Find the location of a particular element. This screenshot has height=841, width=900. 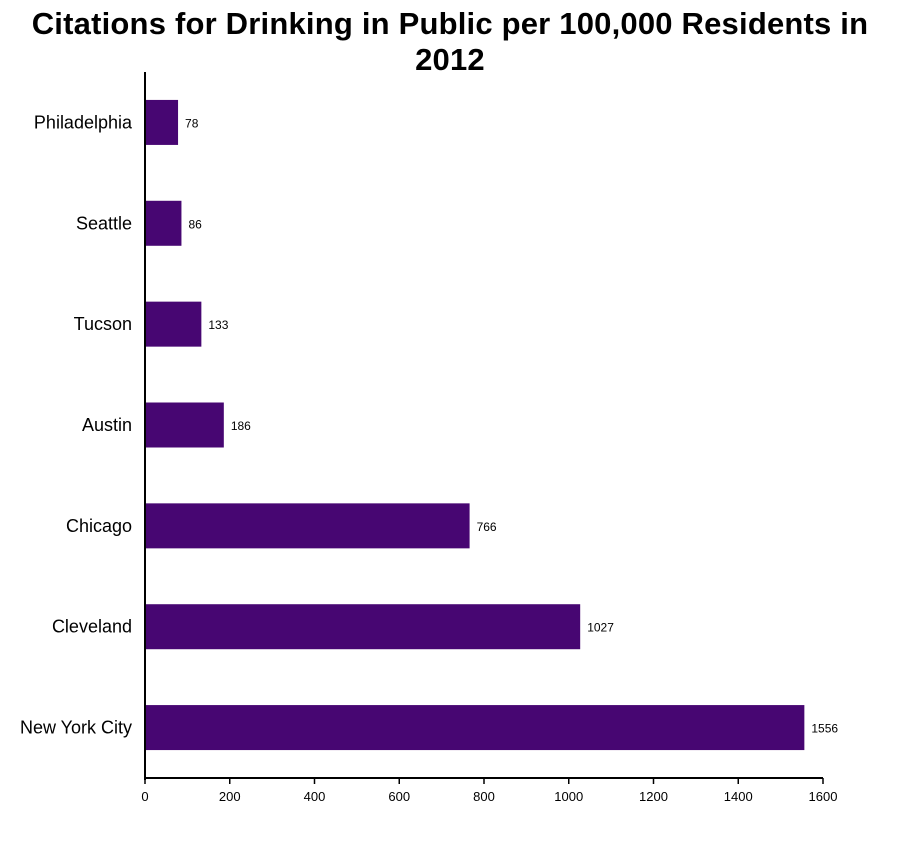

x-tick-label: 800 is located at coordinates (484, 796).